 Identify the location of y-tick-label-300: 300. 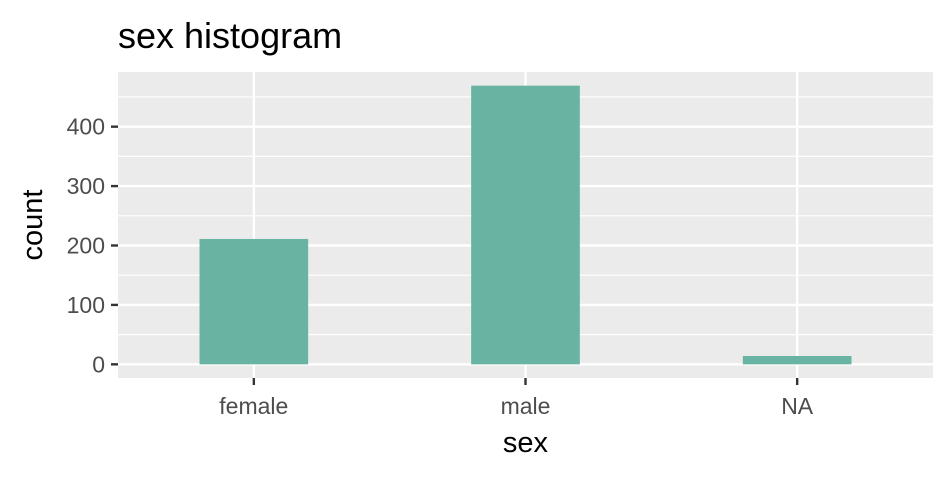
(86, 186).